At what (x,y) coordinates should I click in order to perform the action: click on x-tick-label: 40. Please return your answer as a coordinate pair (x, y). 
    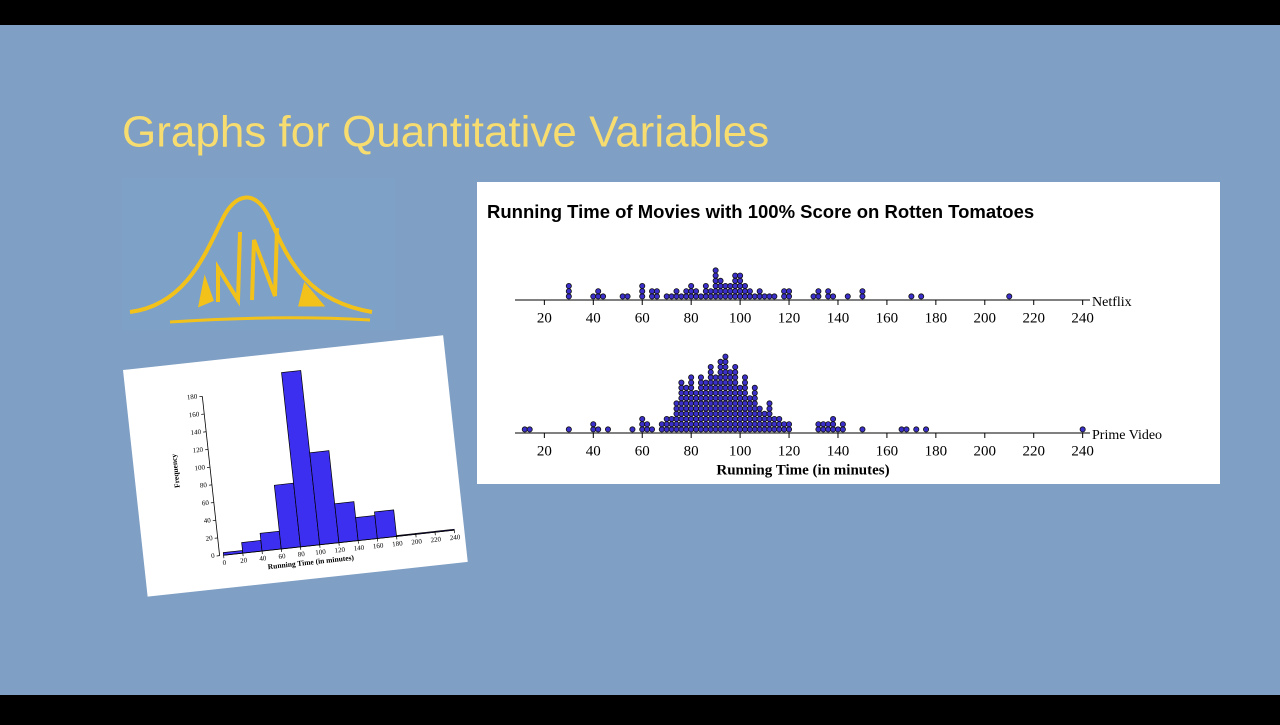
    Looking at the image, I should click on (263, 558).